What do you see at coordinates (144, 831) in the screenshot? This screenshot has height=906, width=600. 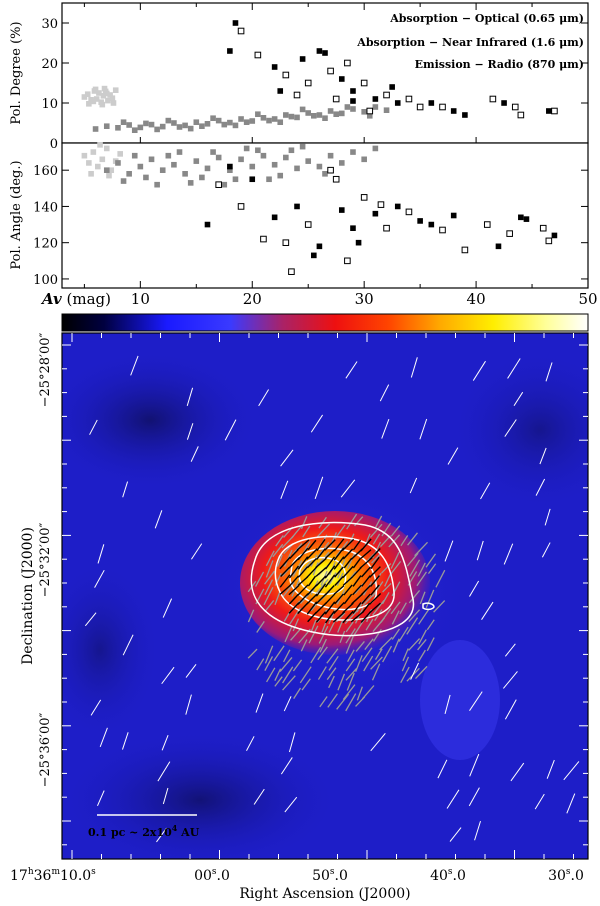 I see `scale-bar-label: 0.1 pc ~ 2x104 AU` at bounding box center [144, 831].